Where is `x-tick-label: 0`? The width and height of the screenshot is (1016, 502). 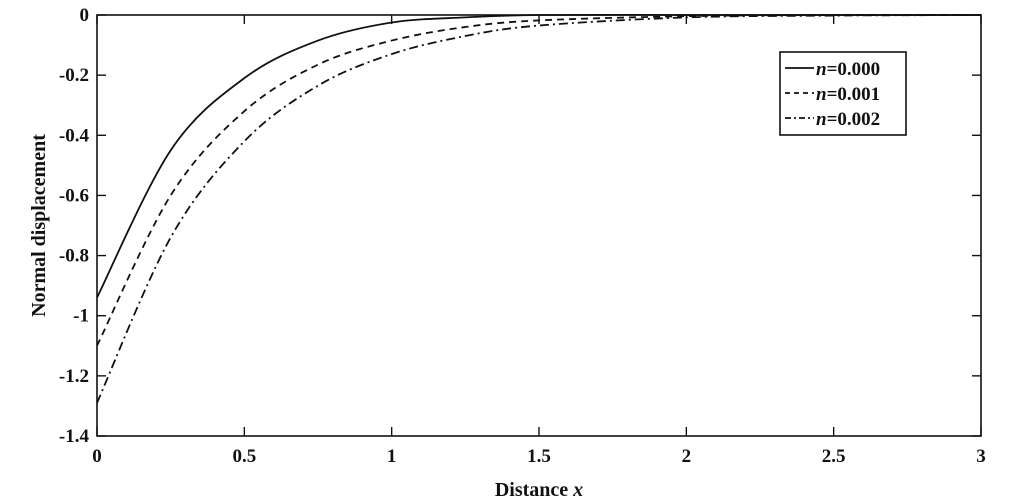
x-tick-label: 0 is located at coordinates (97, 456).